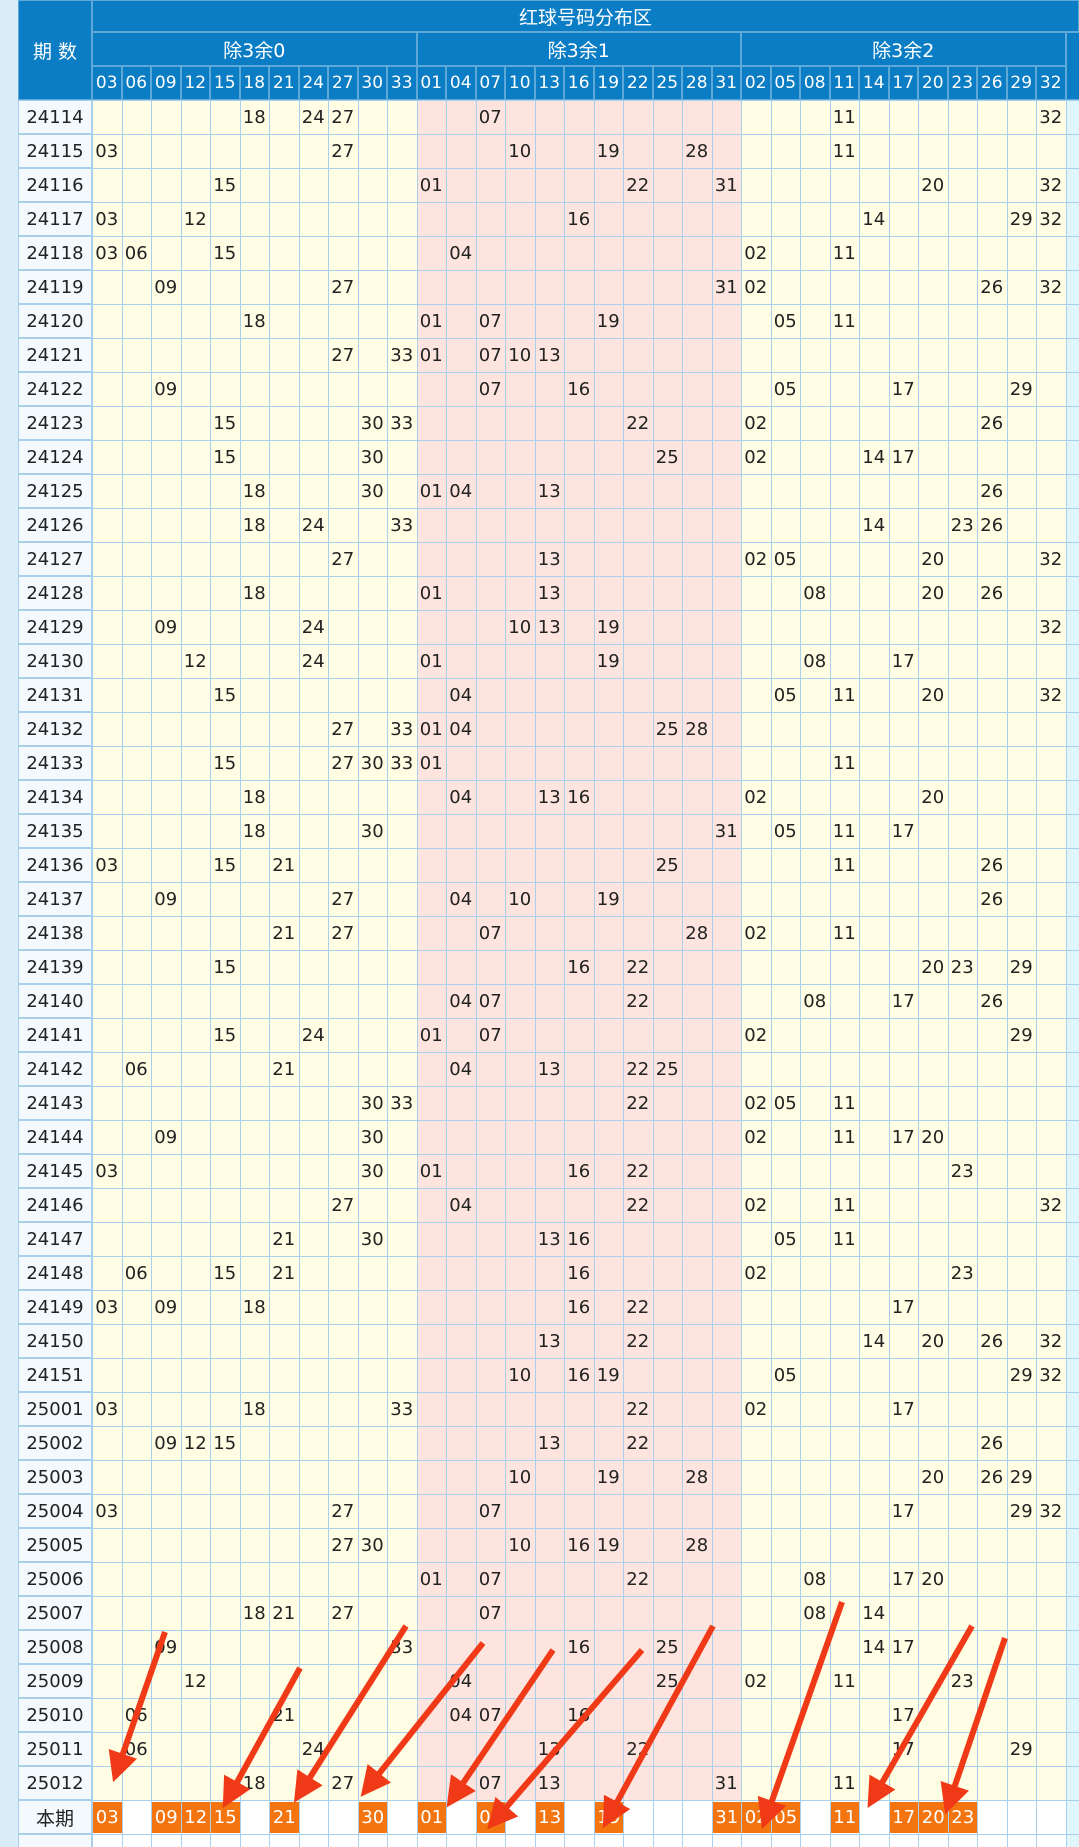 The height and width of the screenshot is (1847, 1079). I want to click on column-header: 22, so click(638, 83).